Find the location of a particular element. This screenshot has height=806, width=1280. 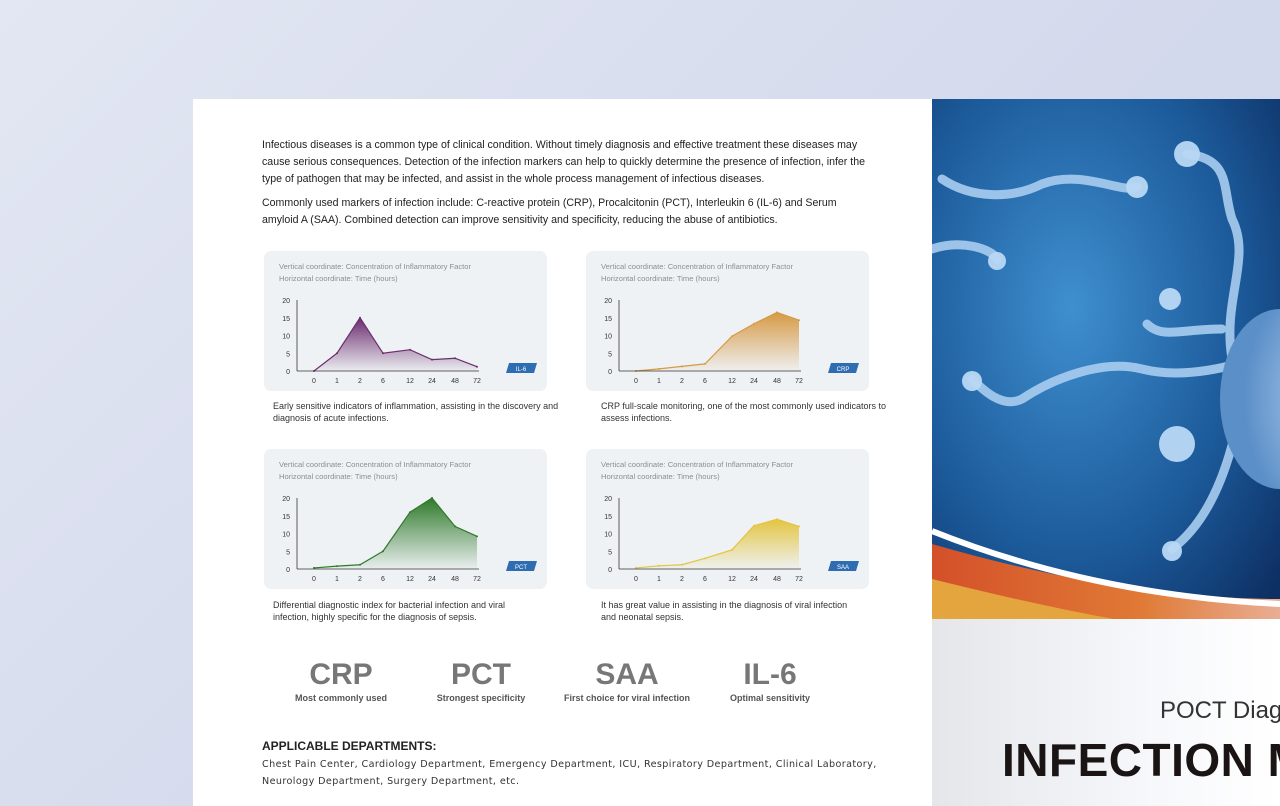

stat-saa: SAA First choice for viral infection is located at coordinates (627, 680).